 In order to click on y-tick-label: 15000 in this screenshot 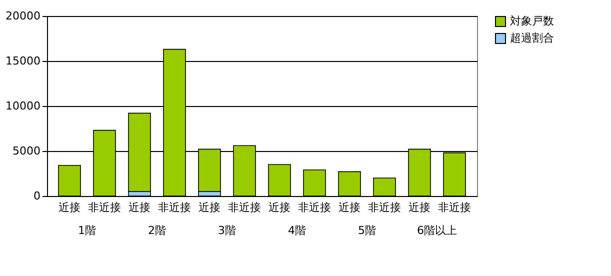, I will do `click(23, 61)`.